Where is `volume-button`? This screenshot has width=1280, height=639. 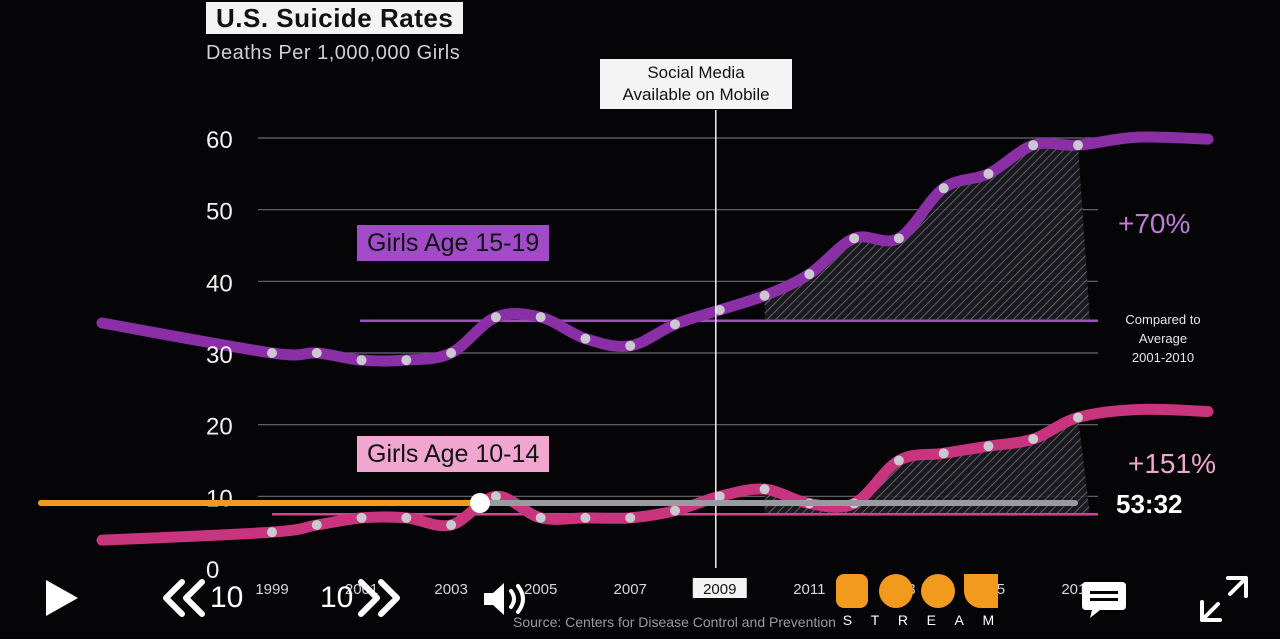 volume-button is located at coordinates (504, 599).